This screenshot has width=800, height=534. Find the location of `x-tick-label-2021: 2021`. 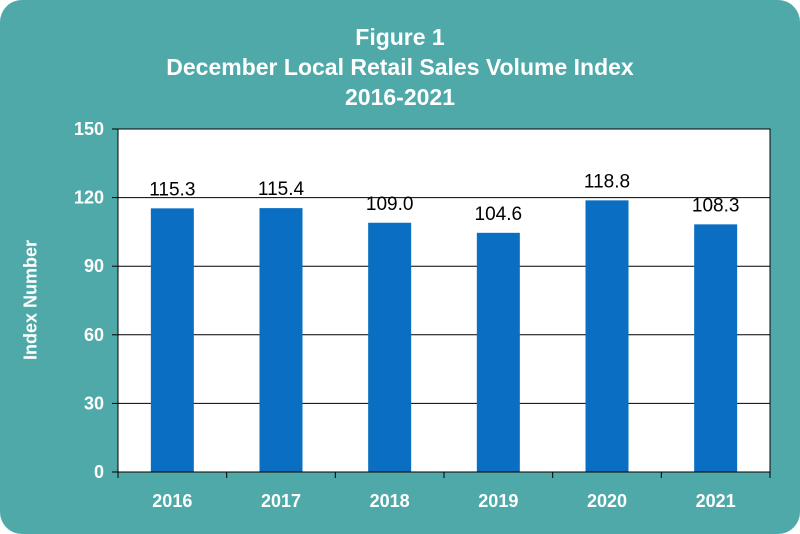

x-tick-label-2021: 2021 is located at coordinates (716, 501).